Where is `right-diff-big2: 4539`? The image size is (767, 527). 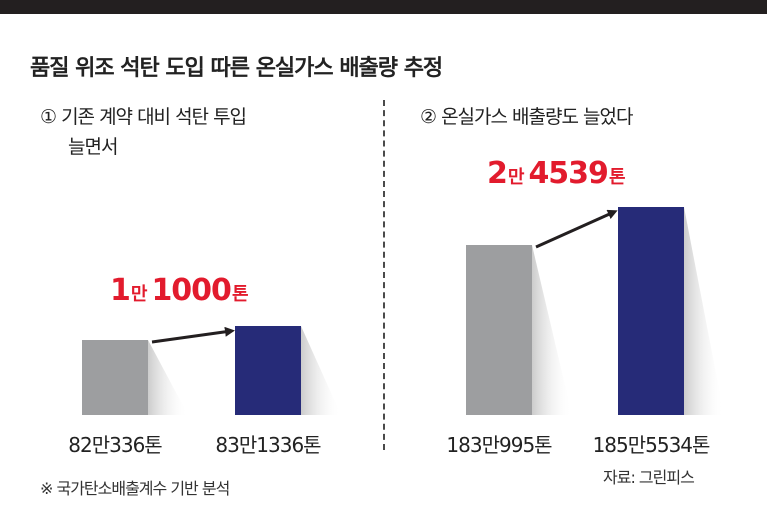
right-diff-big2: 4539 is located at coordinates (568, 173).